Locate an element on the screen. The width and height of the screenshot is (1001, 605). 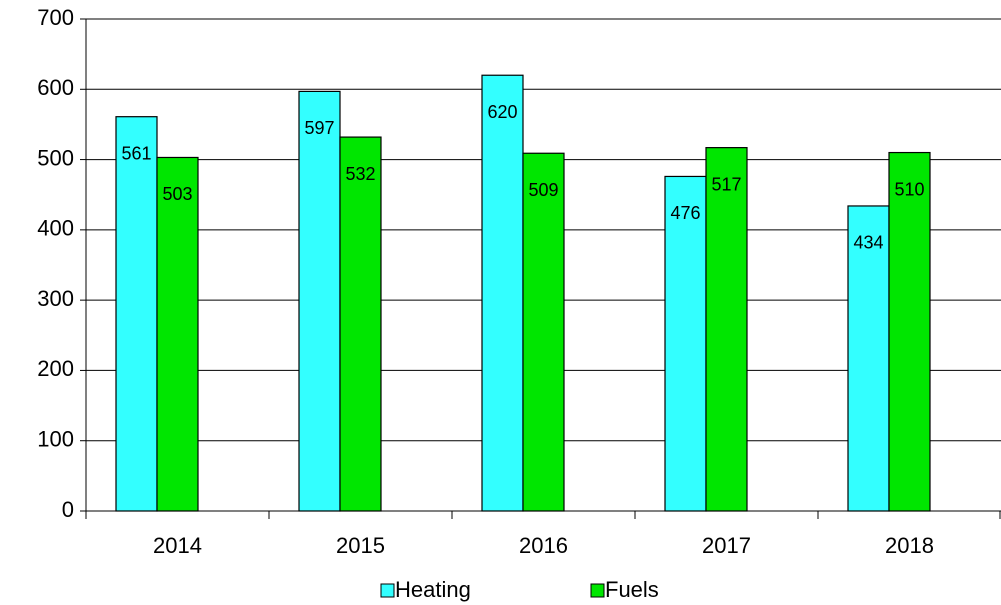
y-tick-label: 200 is located at coordinates (55, 368).